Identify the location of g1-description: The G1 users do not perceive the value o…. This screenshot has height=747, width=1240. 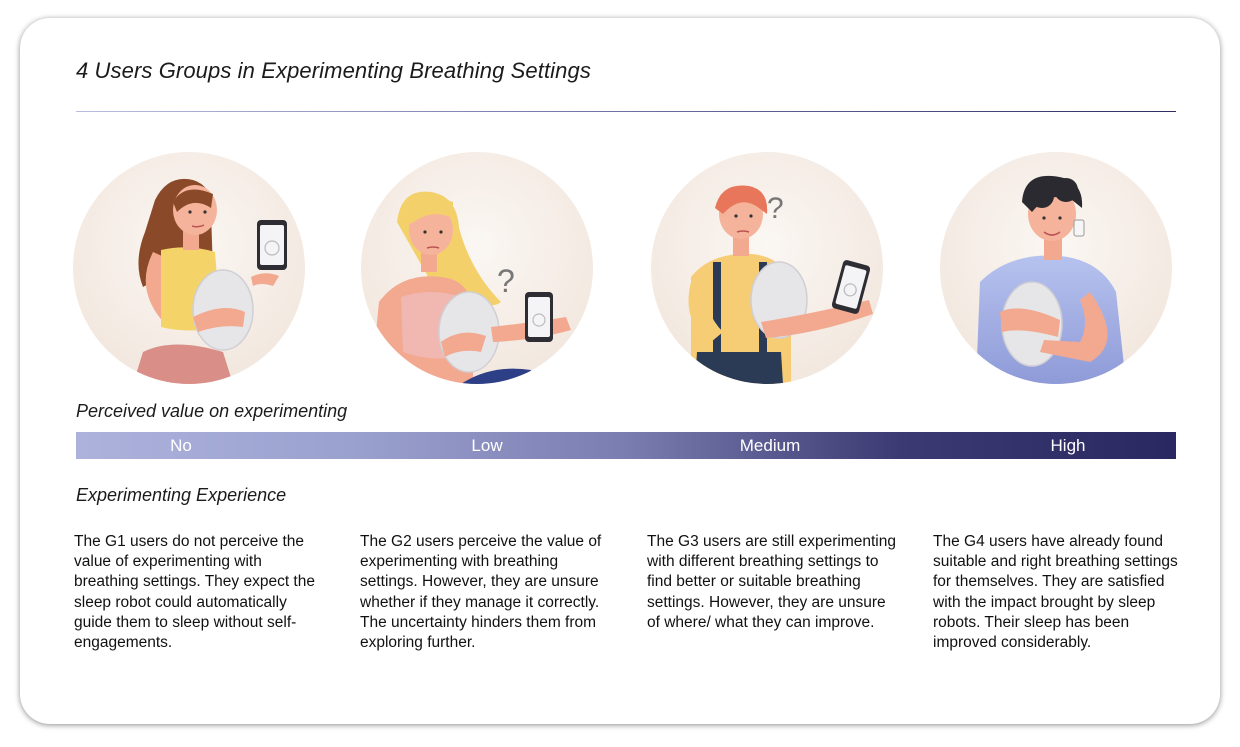
(194, 592).